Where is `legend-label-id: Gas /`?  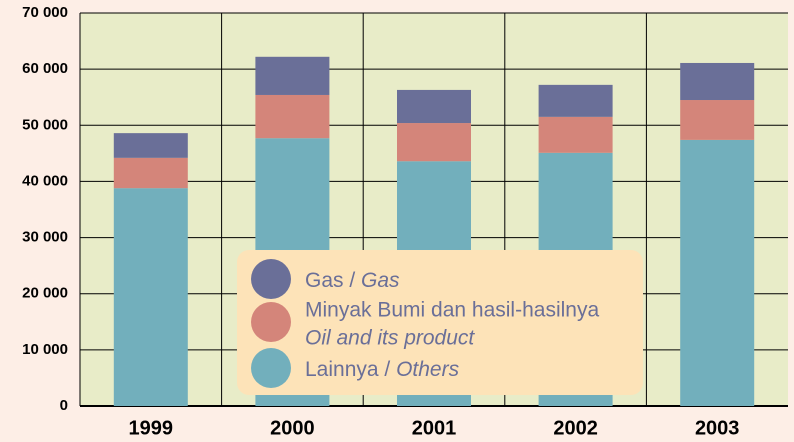 legend-label-id: Gas / is located at coordinates (333, 280).